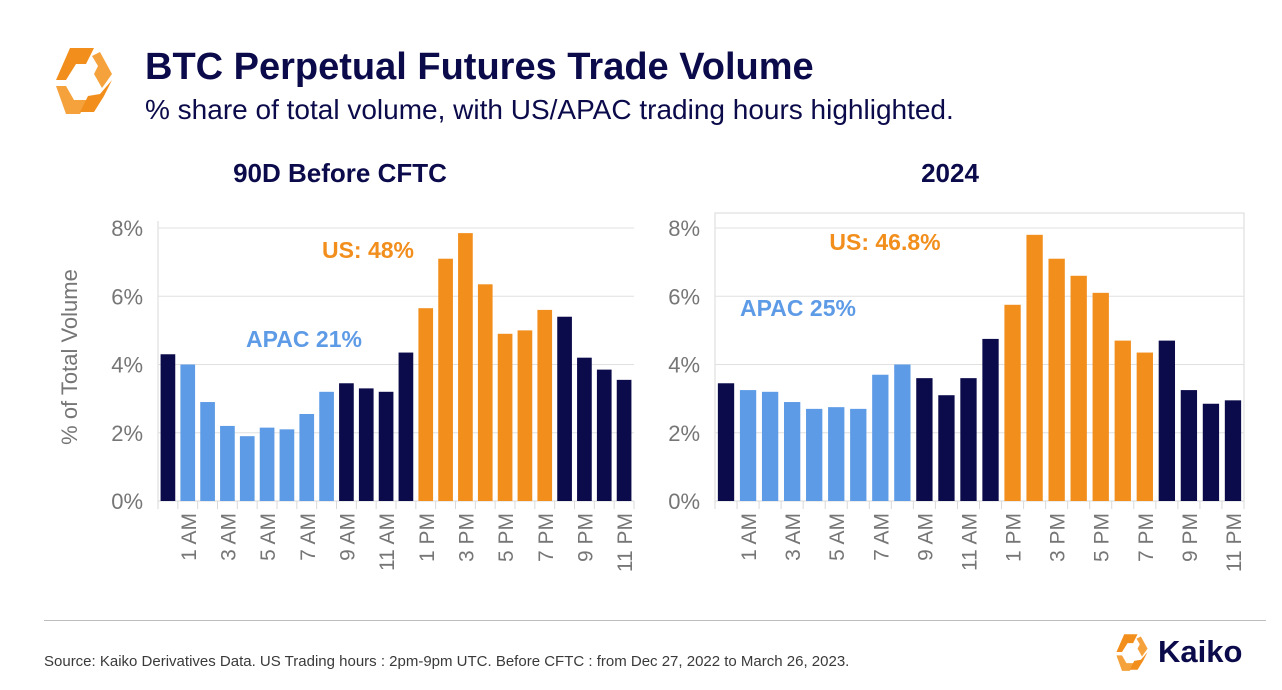  Describe the element at coordinates (1200, 651) in the screenshot. I see `brand-name: Kaiko` at that location.